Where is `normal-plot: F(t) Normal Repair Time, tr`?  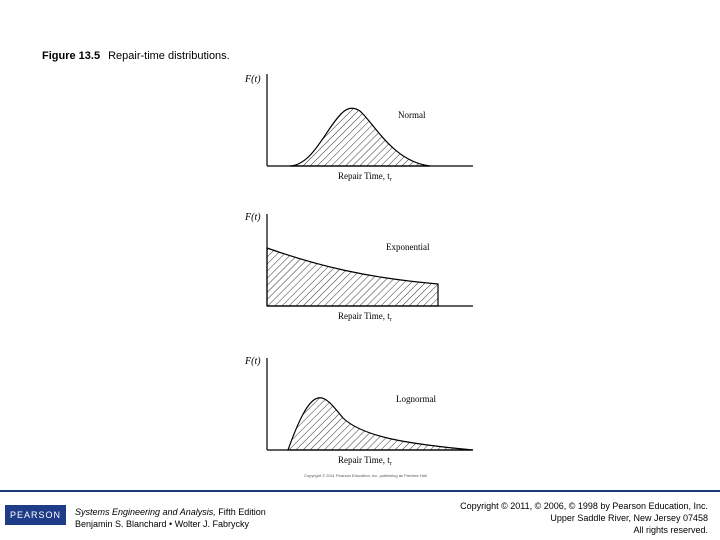 normal-plot: F(t) Normal Repair Time, tr is located at coordinates (358, 128).